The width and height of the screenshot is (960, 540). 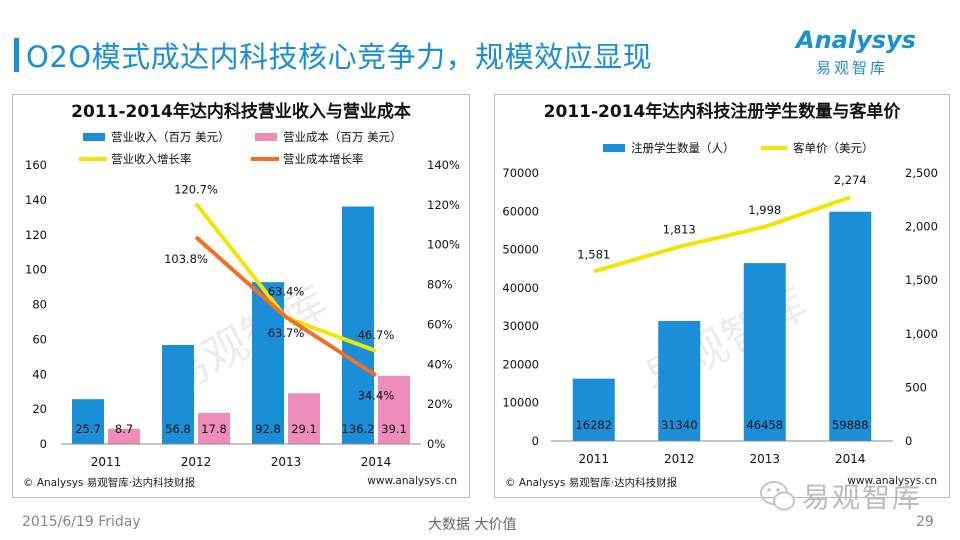 What do you see at coordinates (323, 159) in the screenshot?
I see `legend-label: 营业成本增长率` at bounding box center [323, 159].